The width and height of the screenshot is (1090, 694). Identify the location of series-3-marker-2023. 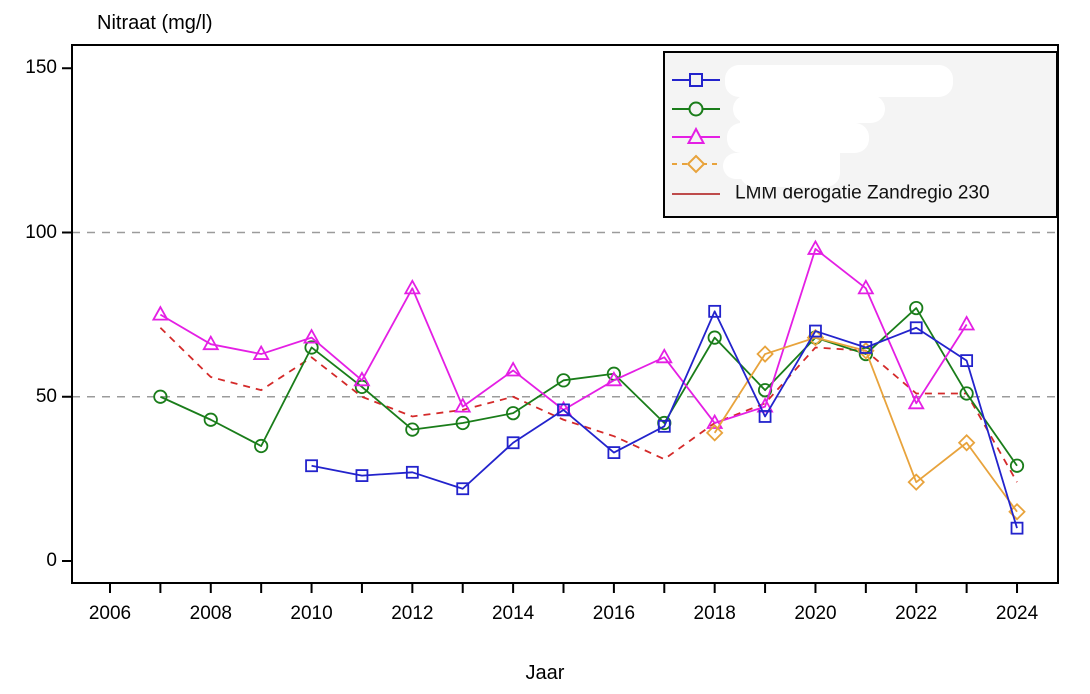
(967, 323).